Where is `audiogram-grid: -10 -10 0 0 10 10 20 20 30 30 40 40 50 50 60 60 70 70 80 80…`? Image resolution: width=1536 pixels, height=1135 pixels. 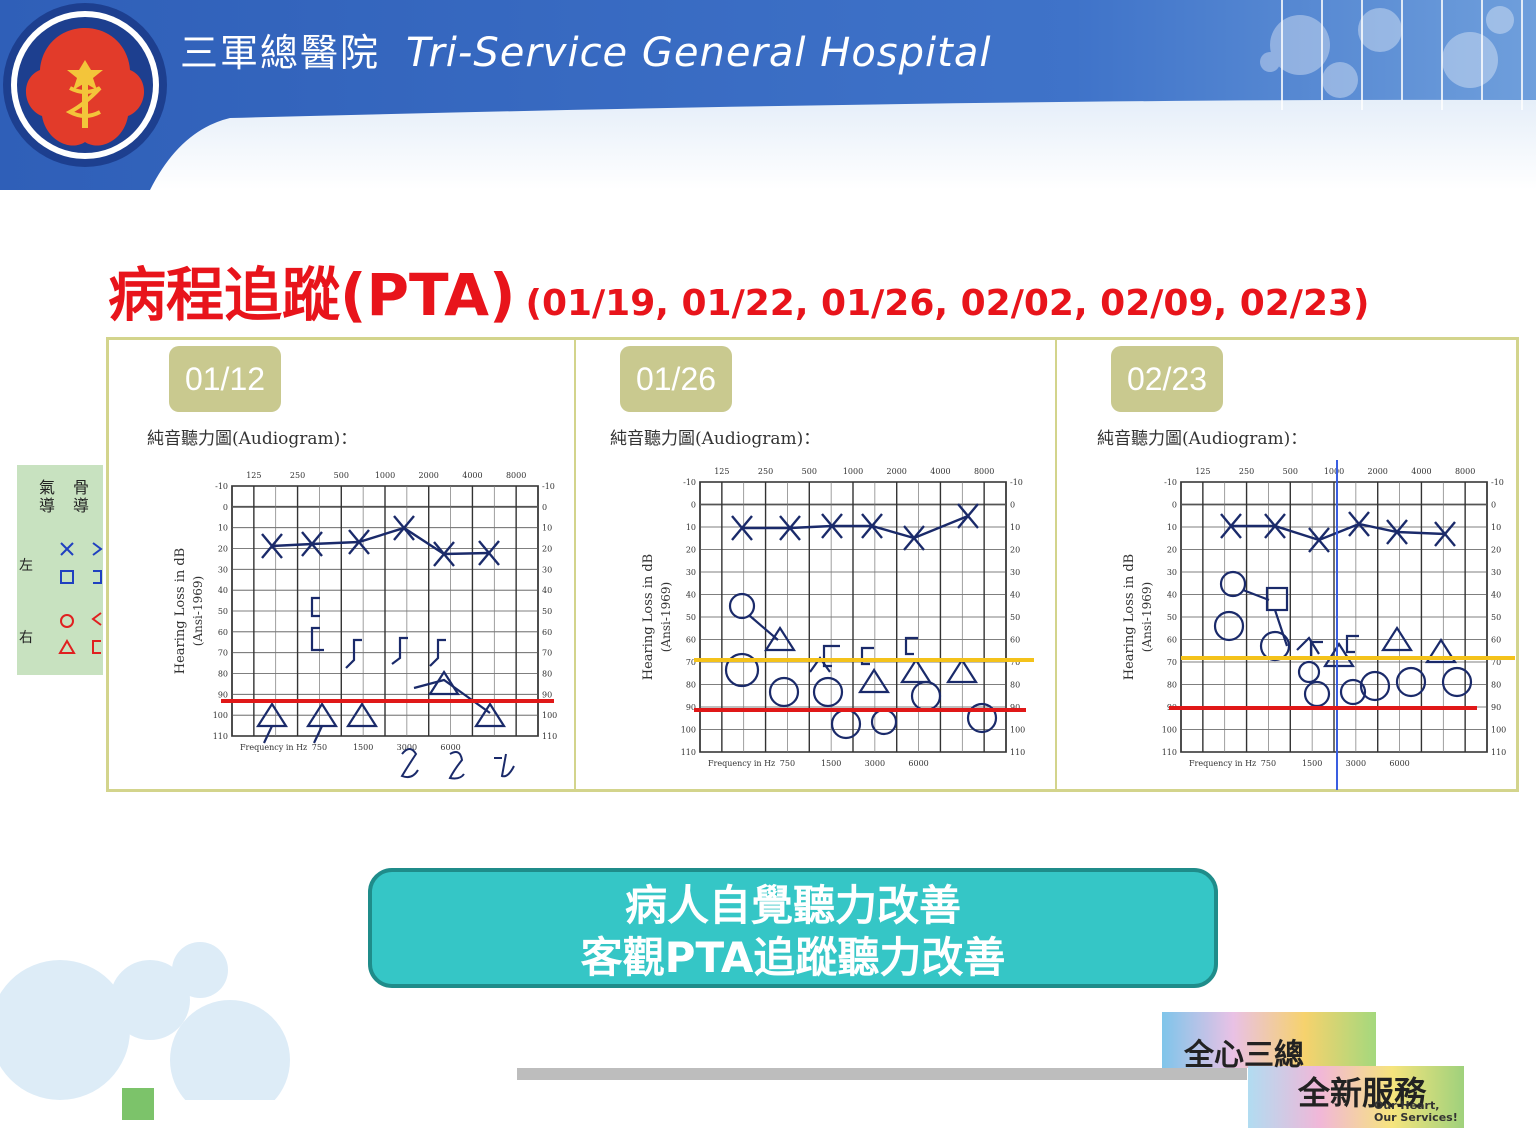
audiogram-grid: -10 -10 0 0 10 10 20 20 30 30 40 40 50 50 60 60 70 70 80 80… is located at coordinates (1314, 617).